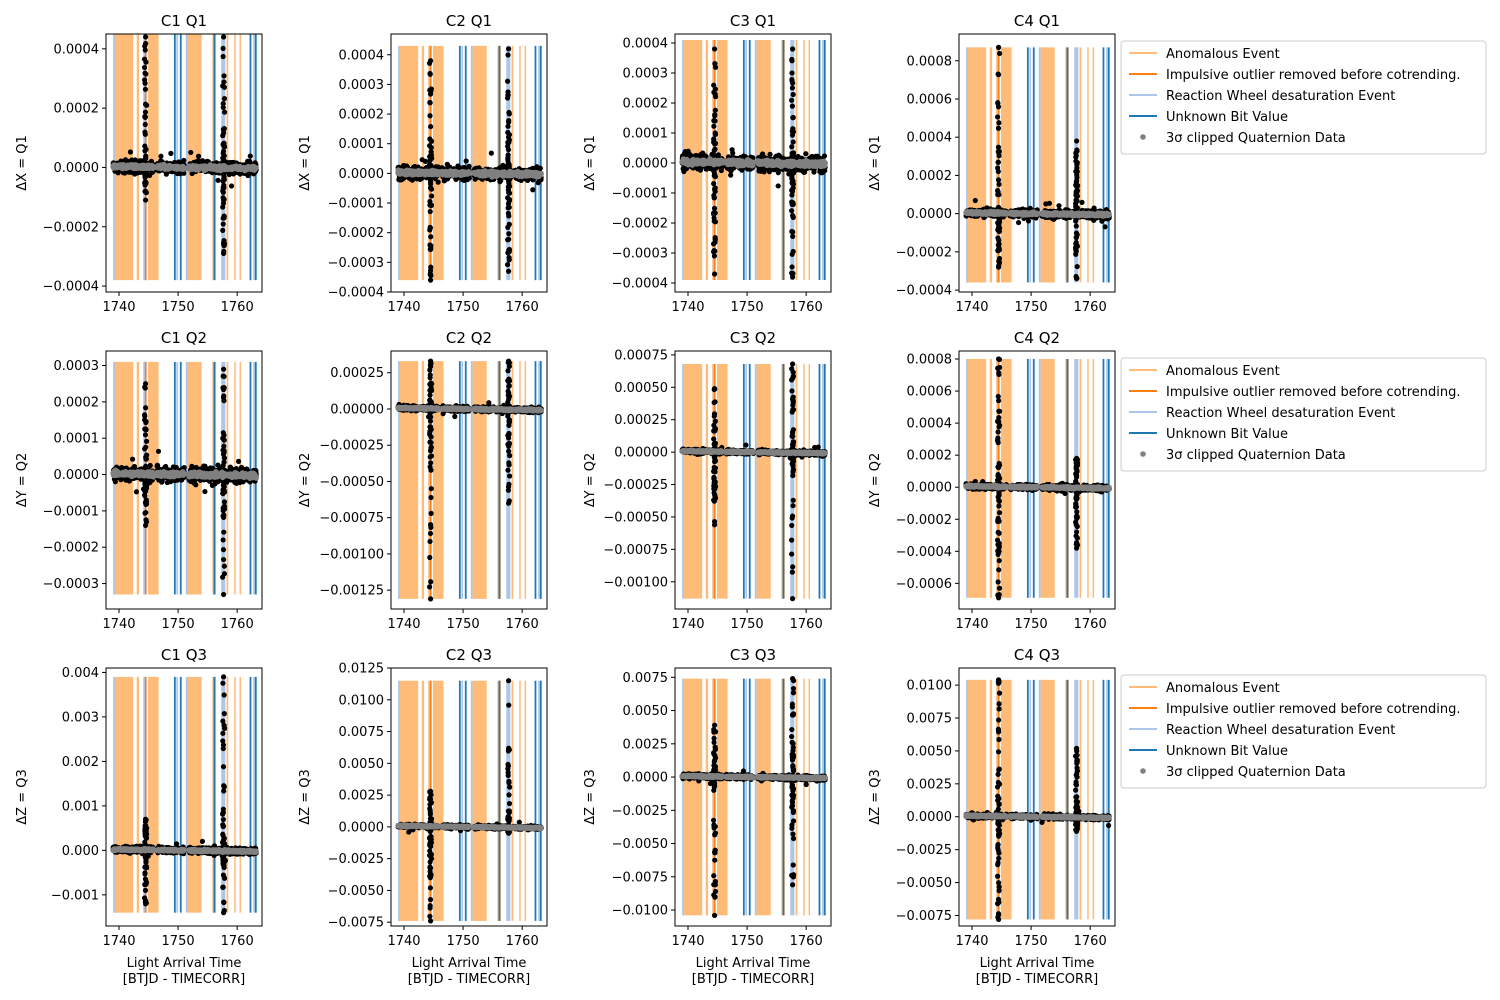 The height and width of the screenshot is (1000, 1500). Describe the element at coordinates (71, 227) in the screenshot. I see `y-tick-label: −0.0002` at that location.